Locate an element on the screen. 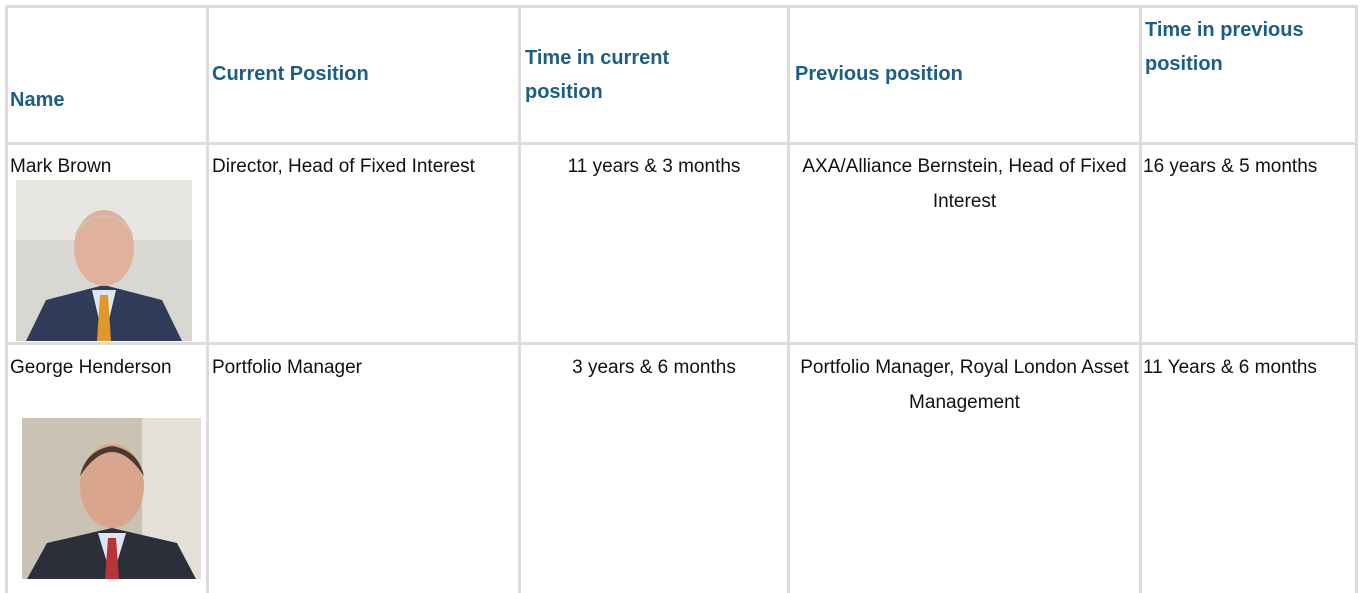  cell: George Henderson is located at coordinates (91, 367).